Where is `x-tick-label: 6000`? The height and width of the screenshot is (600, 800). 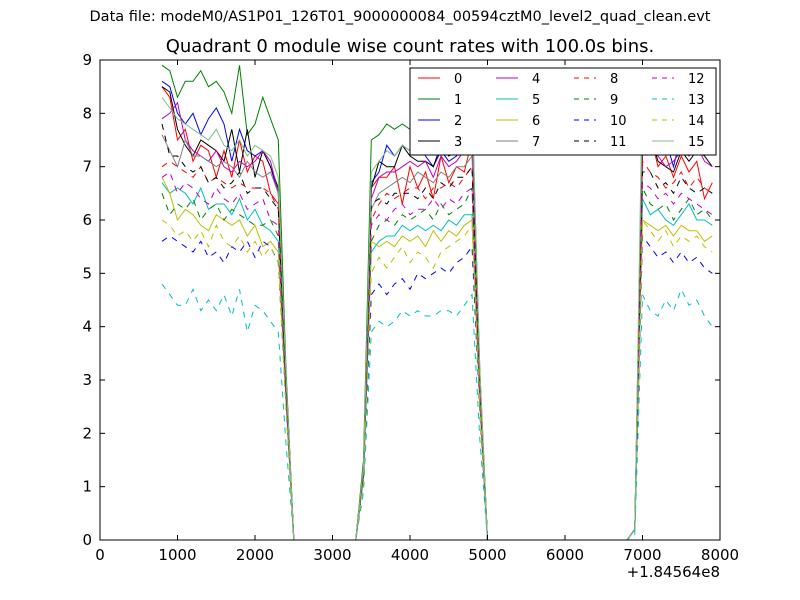
x-tick-label: 6000 is located at coordinates (565, 555).